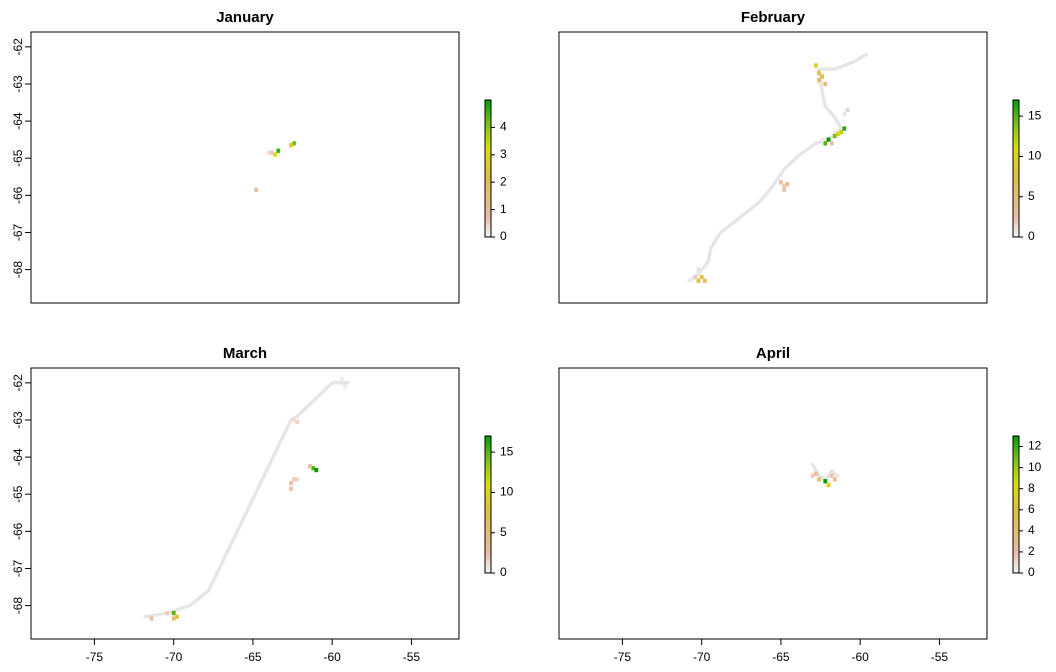 Image resolution: width=1056 pixels, height=672 pixels. Describe the element at coordinates (245, 353) in the screenshot. I see `panel-title: March` at that location.